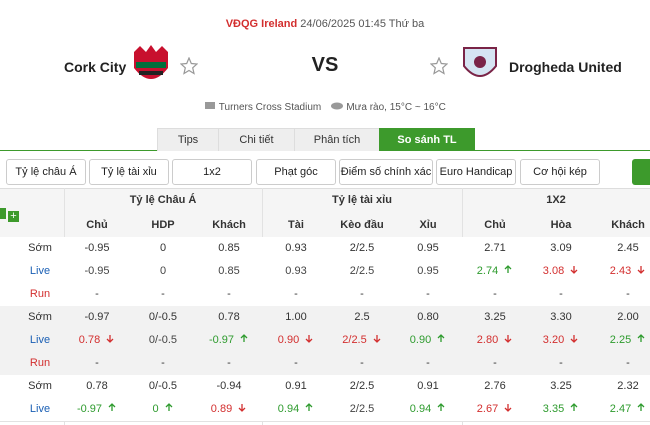 This screenshot has height=425, width=650. I want to click on odds-cell: 3.20, so click(561, 340).